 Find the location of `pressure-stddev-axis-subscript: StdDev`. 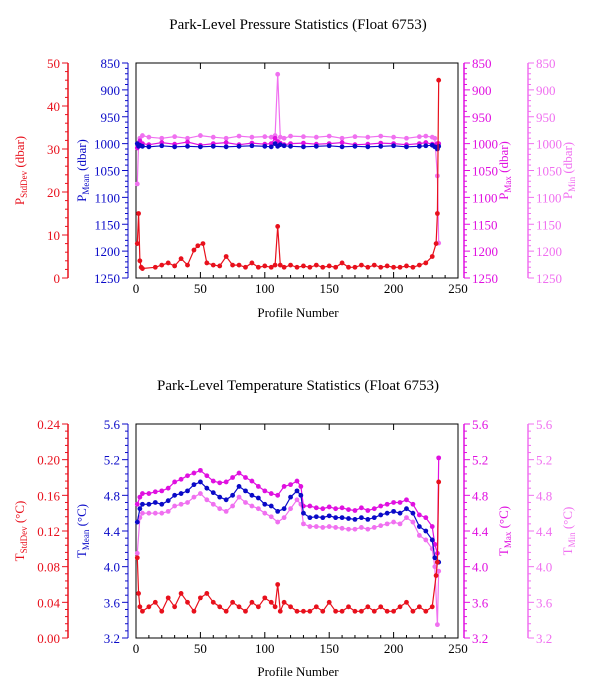

pressure-stddev-axis-subscript: StdDev is located at coordinates (24, 184).